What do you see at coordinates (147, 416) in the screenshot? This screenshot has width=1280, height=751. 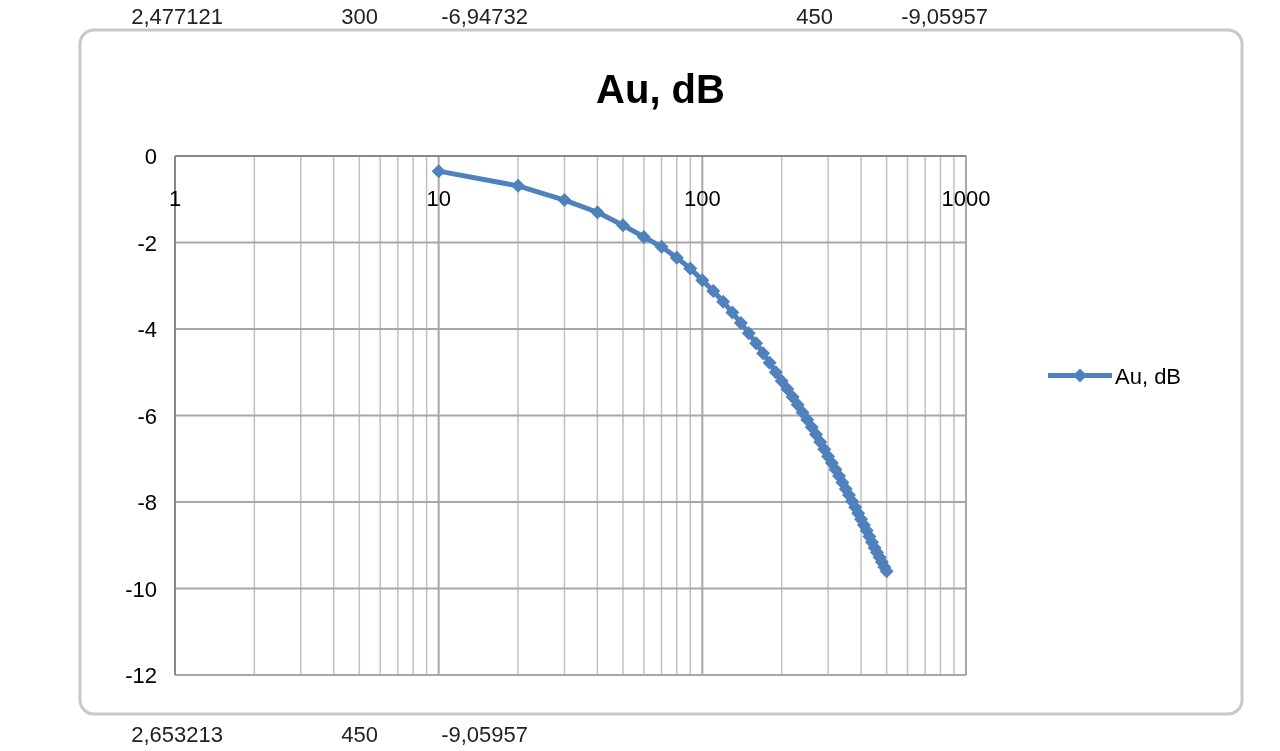 I see `y-tick-label: -6` at bounding box center [147, 416].